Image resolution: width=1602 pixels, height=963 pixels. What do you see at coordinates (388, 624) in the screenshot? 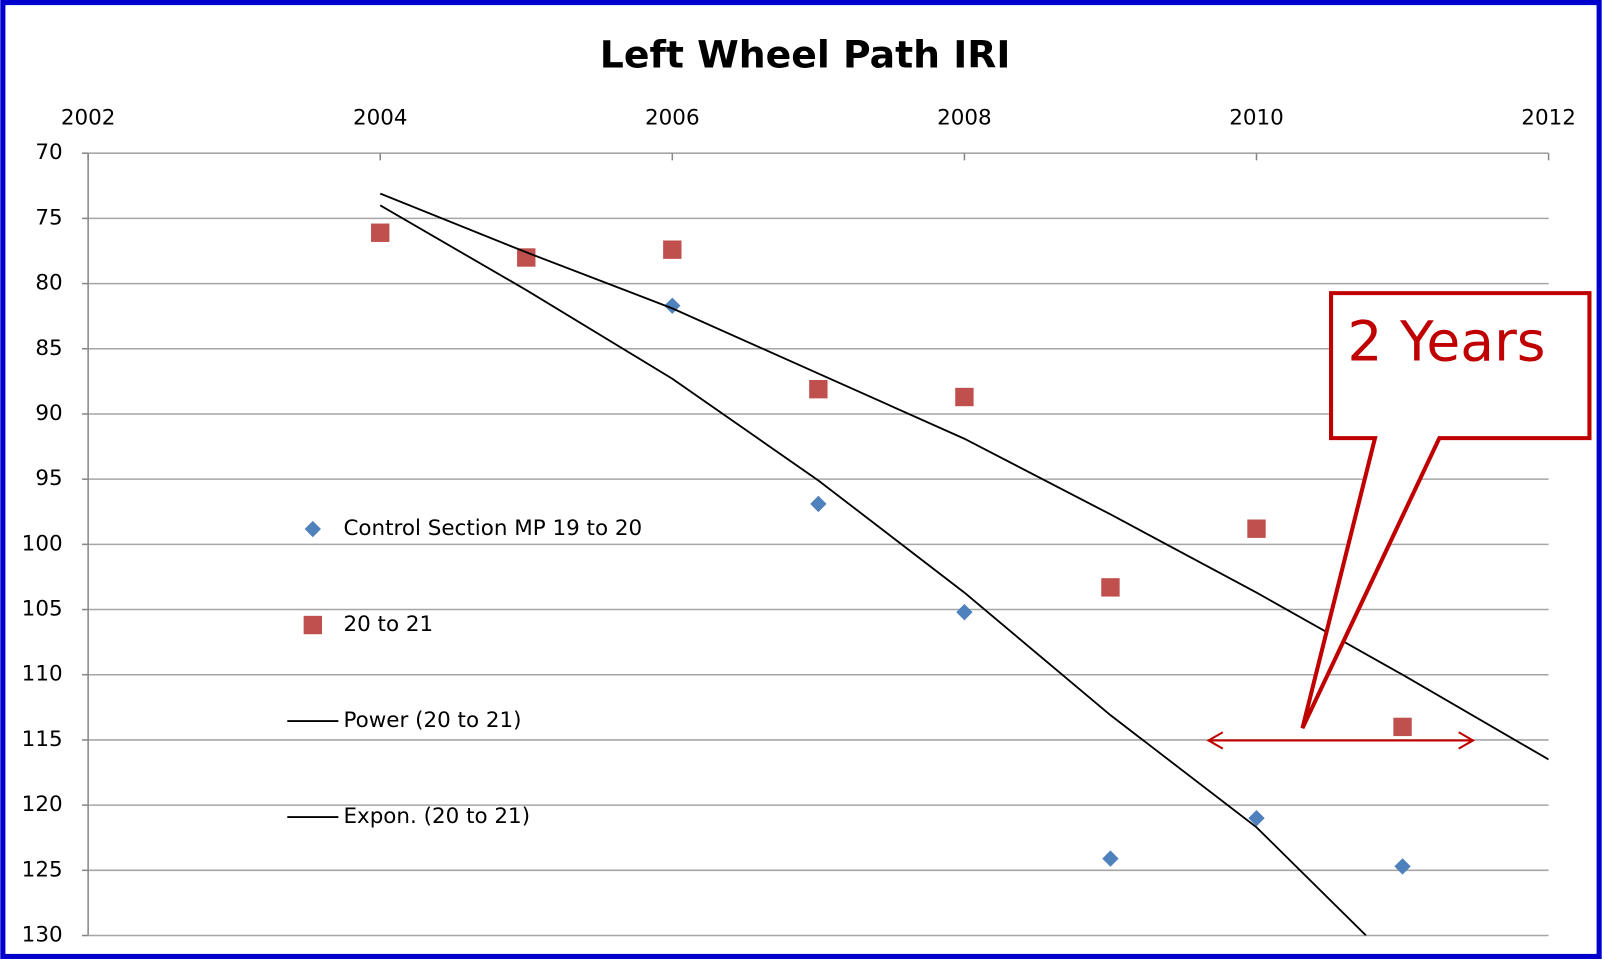
I see `legend-label: 20 to 21` at bounding box center [388, 624].